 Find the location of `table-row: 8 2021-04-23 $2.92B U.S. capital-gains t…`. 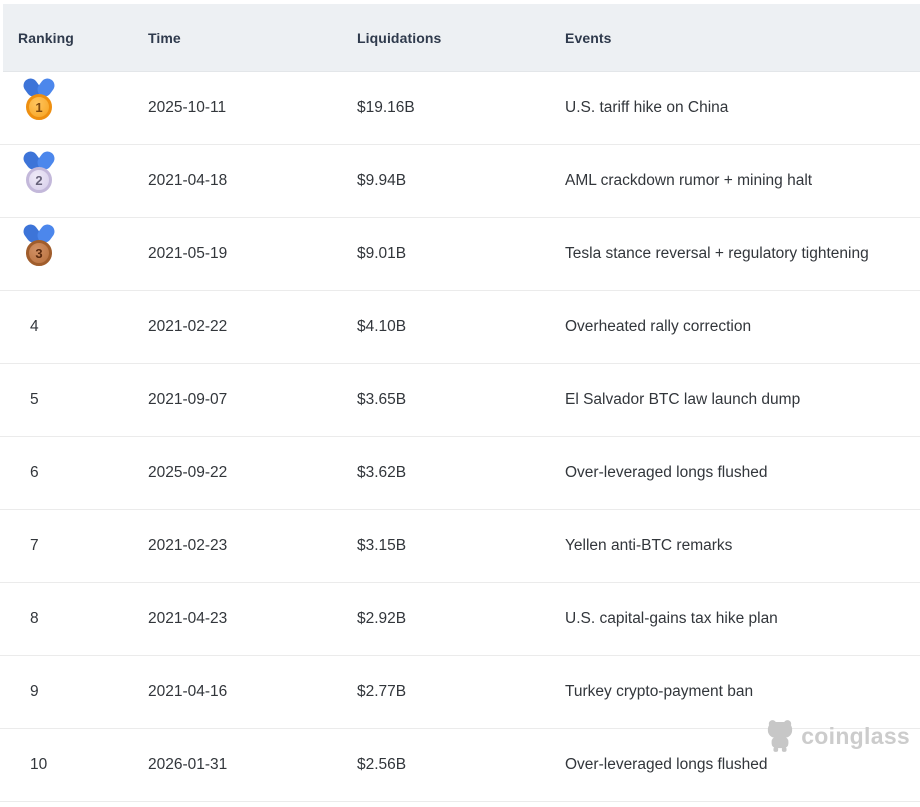

table-row: 8 2021-04-23 $2.92B U.S. capital-gains t… is located at coordinates (460, 619).